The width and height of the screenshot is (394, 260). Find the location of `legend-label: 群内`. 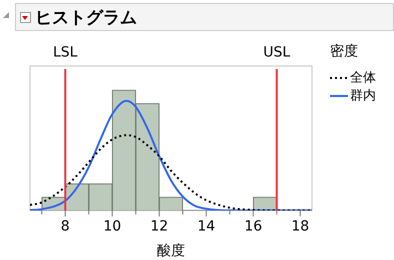

legend-label: 群内 is located at coordinates (363, 96).